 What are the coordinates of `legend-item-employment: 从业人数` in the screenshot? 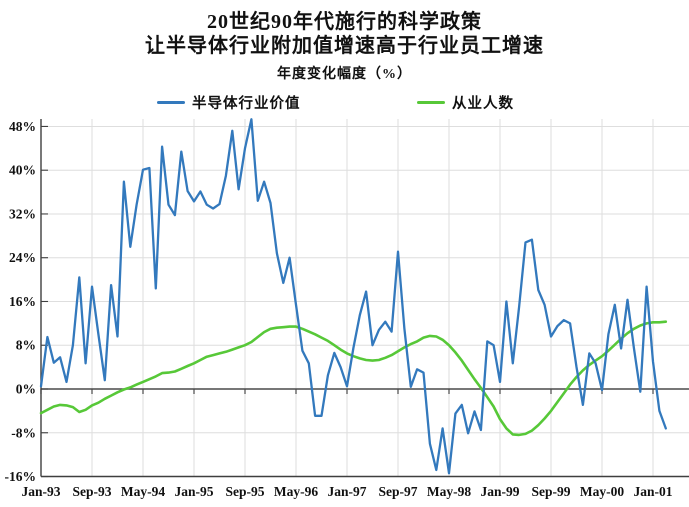 It's located at (465, 102).